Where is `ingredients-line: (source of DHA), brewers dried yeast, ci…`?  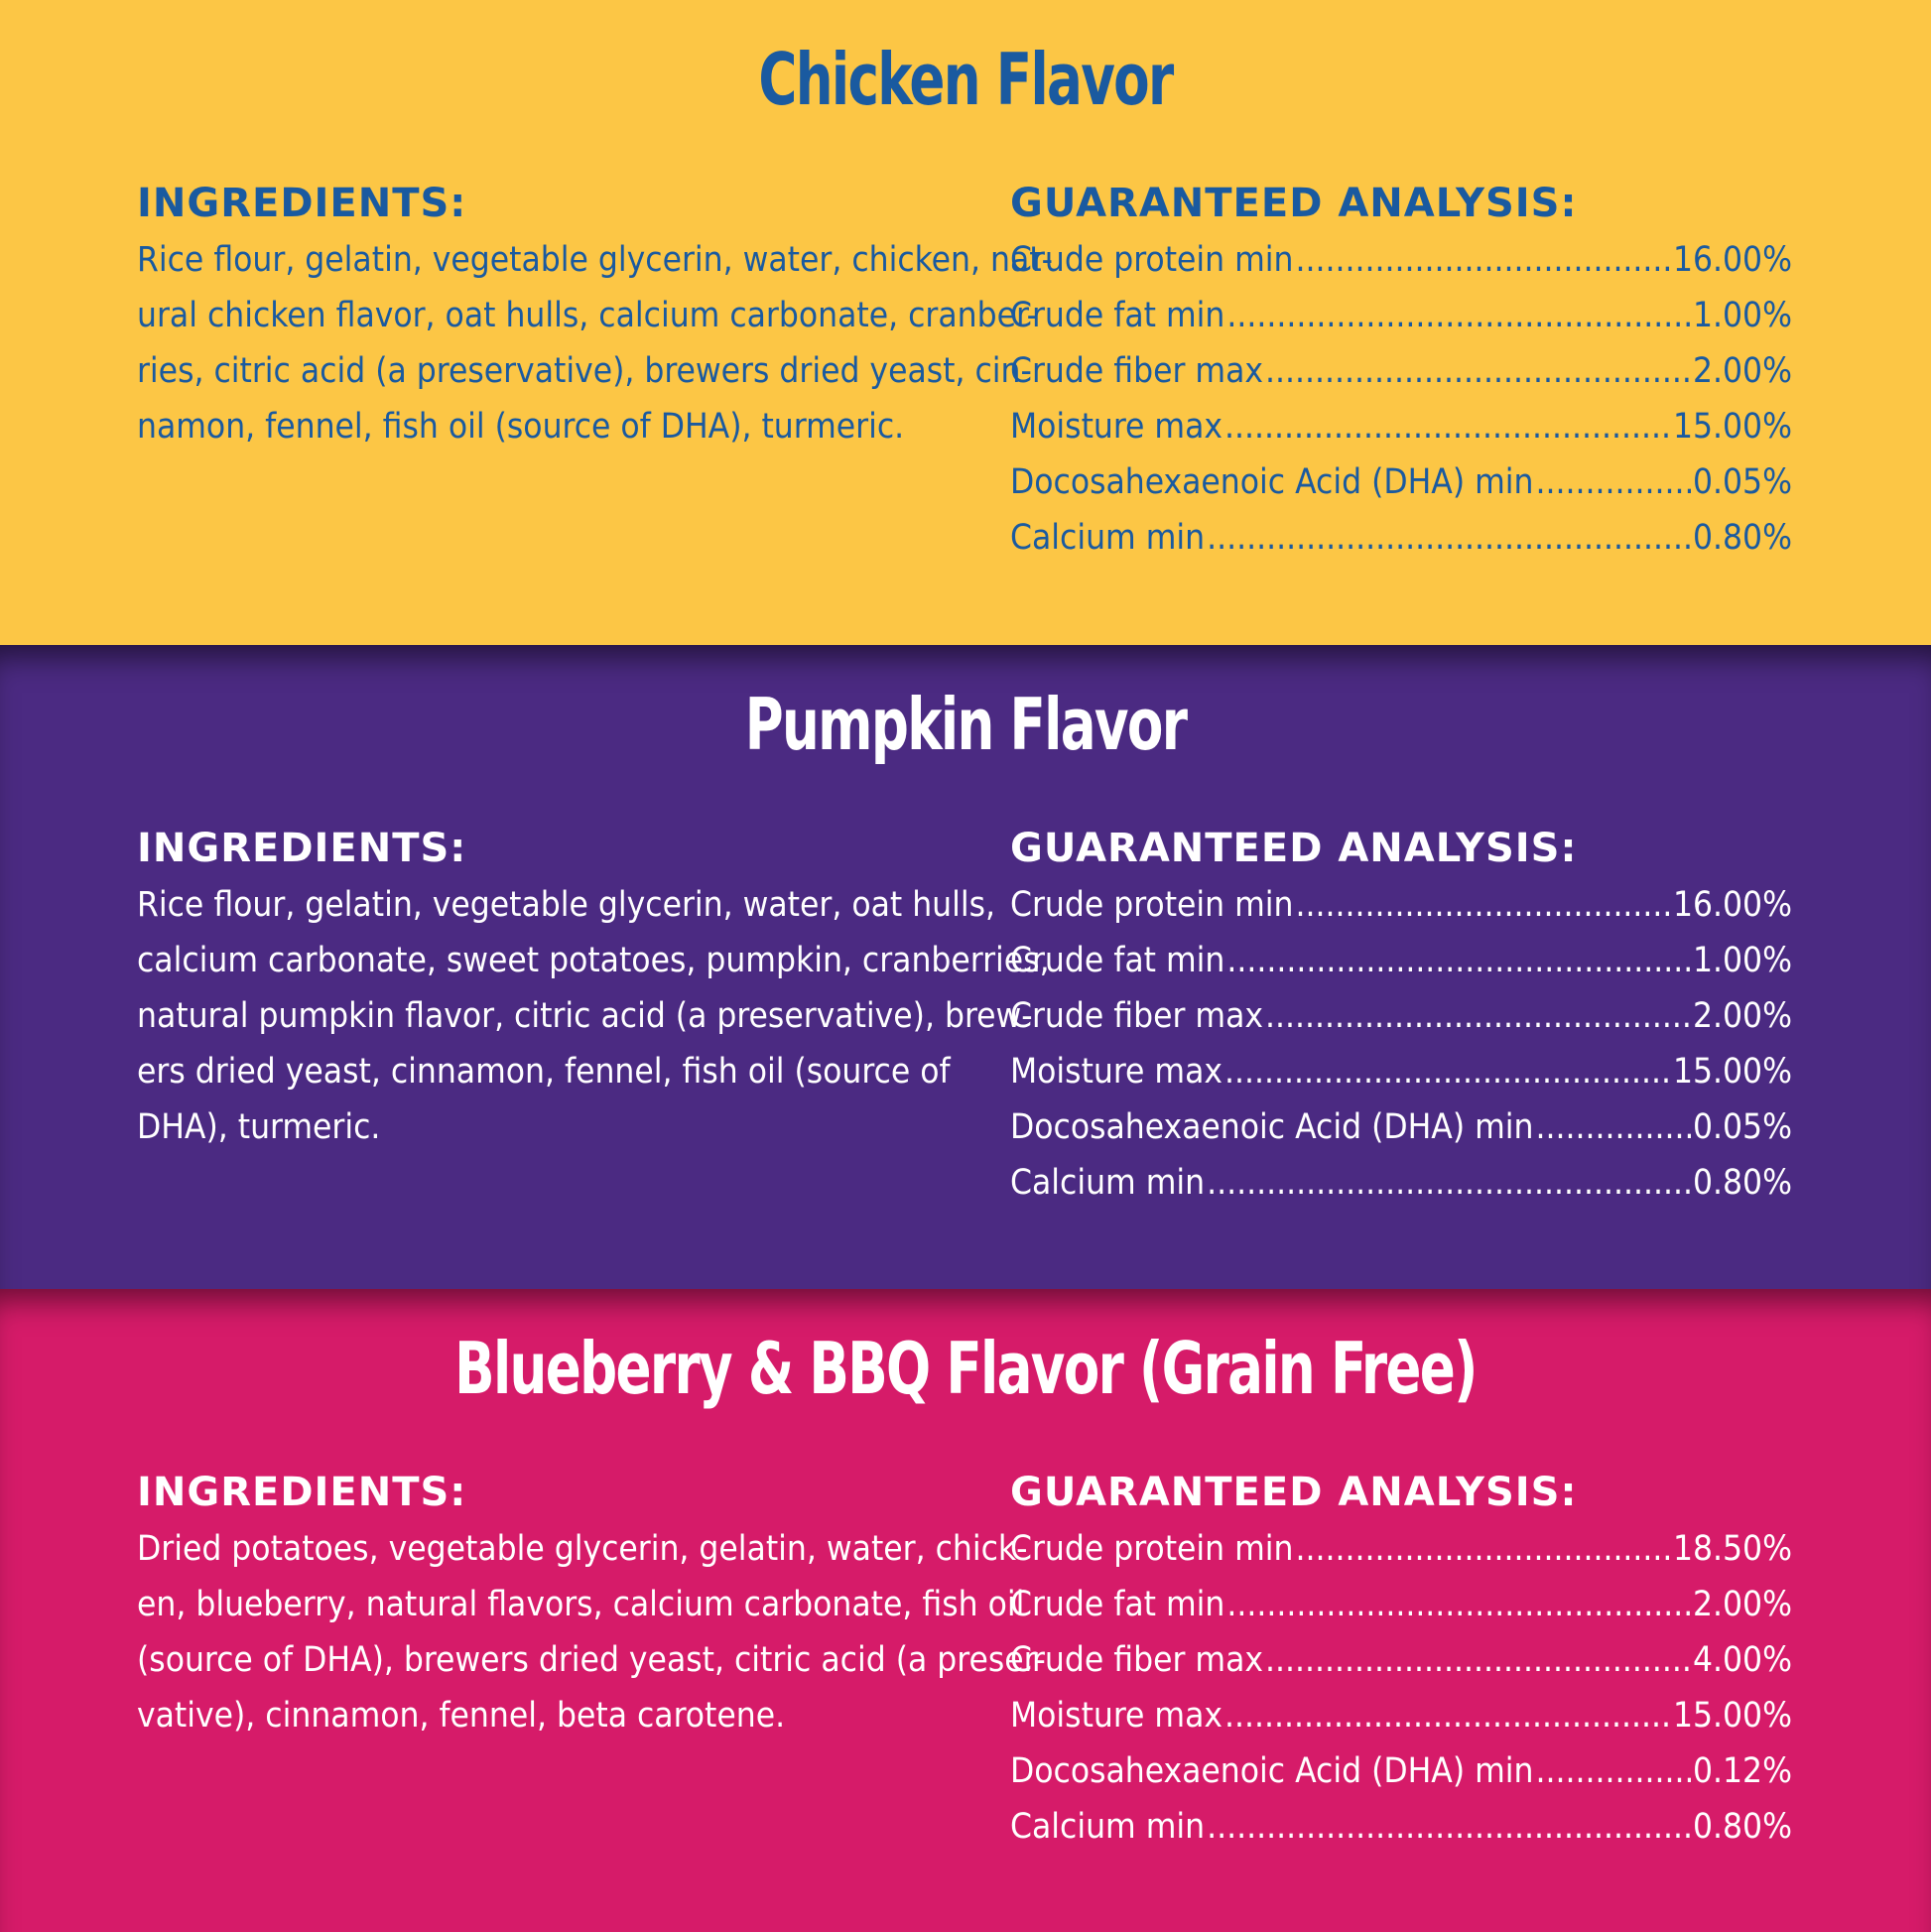 ingredients-line: (source of DHA), brewers dried yeast, ci… is located at coordinates (591, 1660).